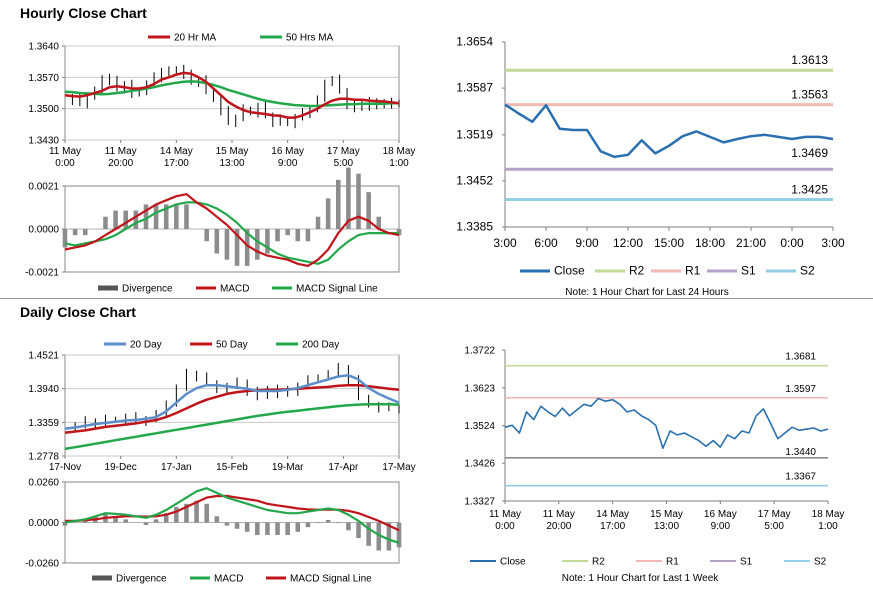 The height and width of the screenshot is (601, 873). I want to click on hourly-levels-xtick-label: 3:00, so click(833, 243).